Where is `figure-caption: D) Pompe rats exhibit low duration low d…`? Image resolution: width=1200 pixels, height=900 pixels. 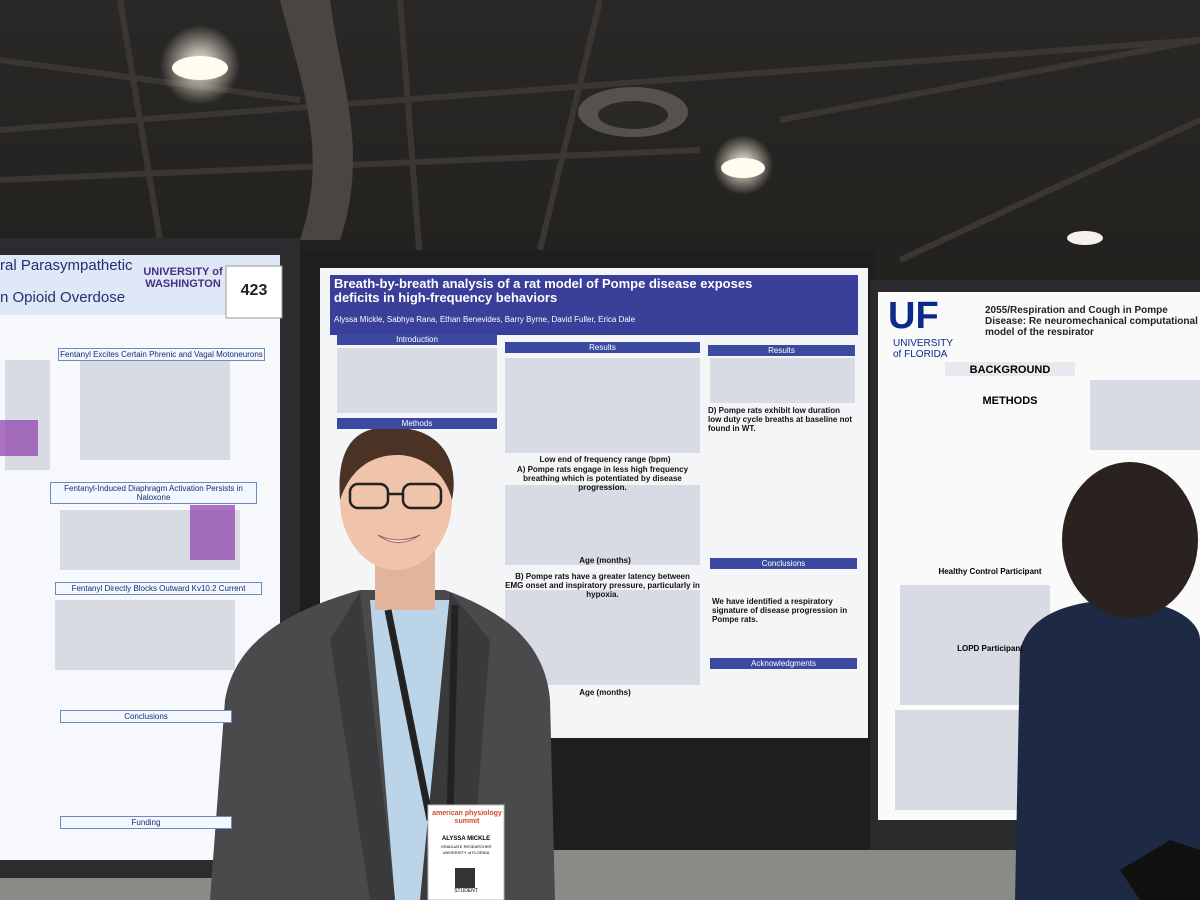
figure-caption: D) Pompe rats exhibit low duration low d… is located at coordinates (780, 419).